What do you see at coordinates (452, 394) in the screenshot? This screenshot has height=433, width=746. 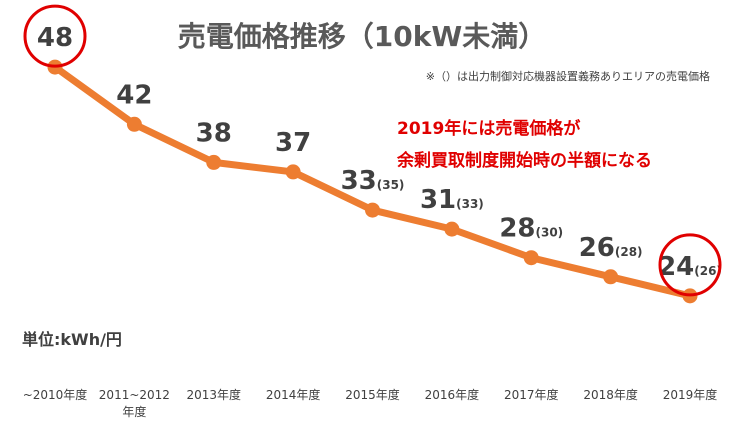 I see `x-tick-label: 2016年度` at bounding box center [452, 394].